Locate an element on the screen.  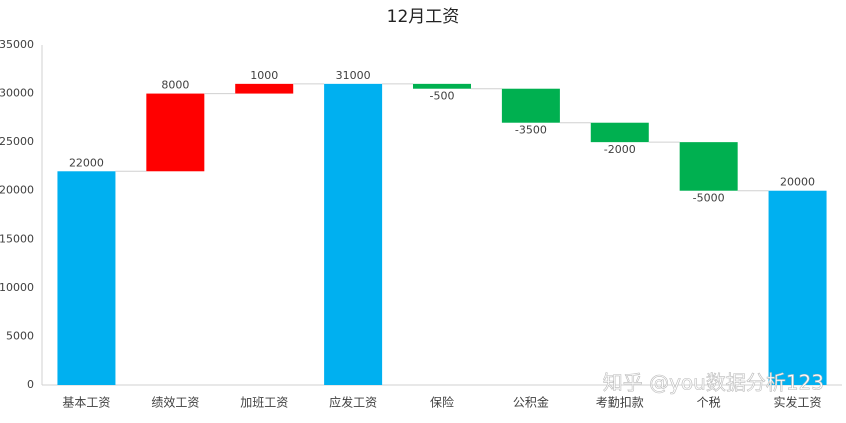
y-tick-label: 35000 is located at coordinates (17, 44).